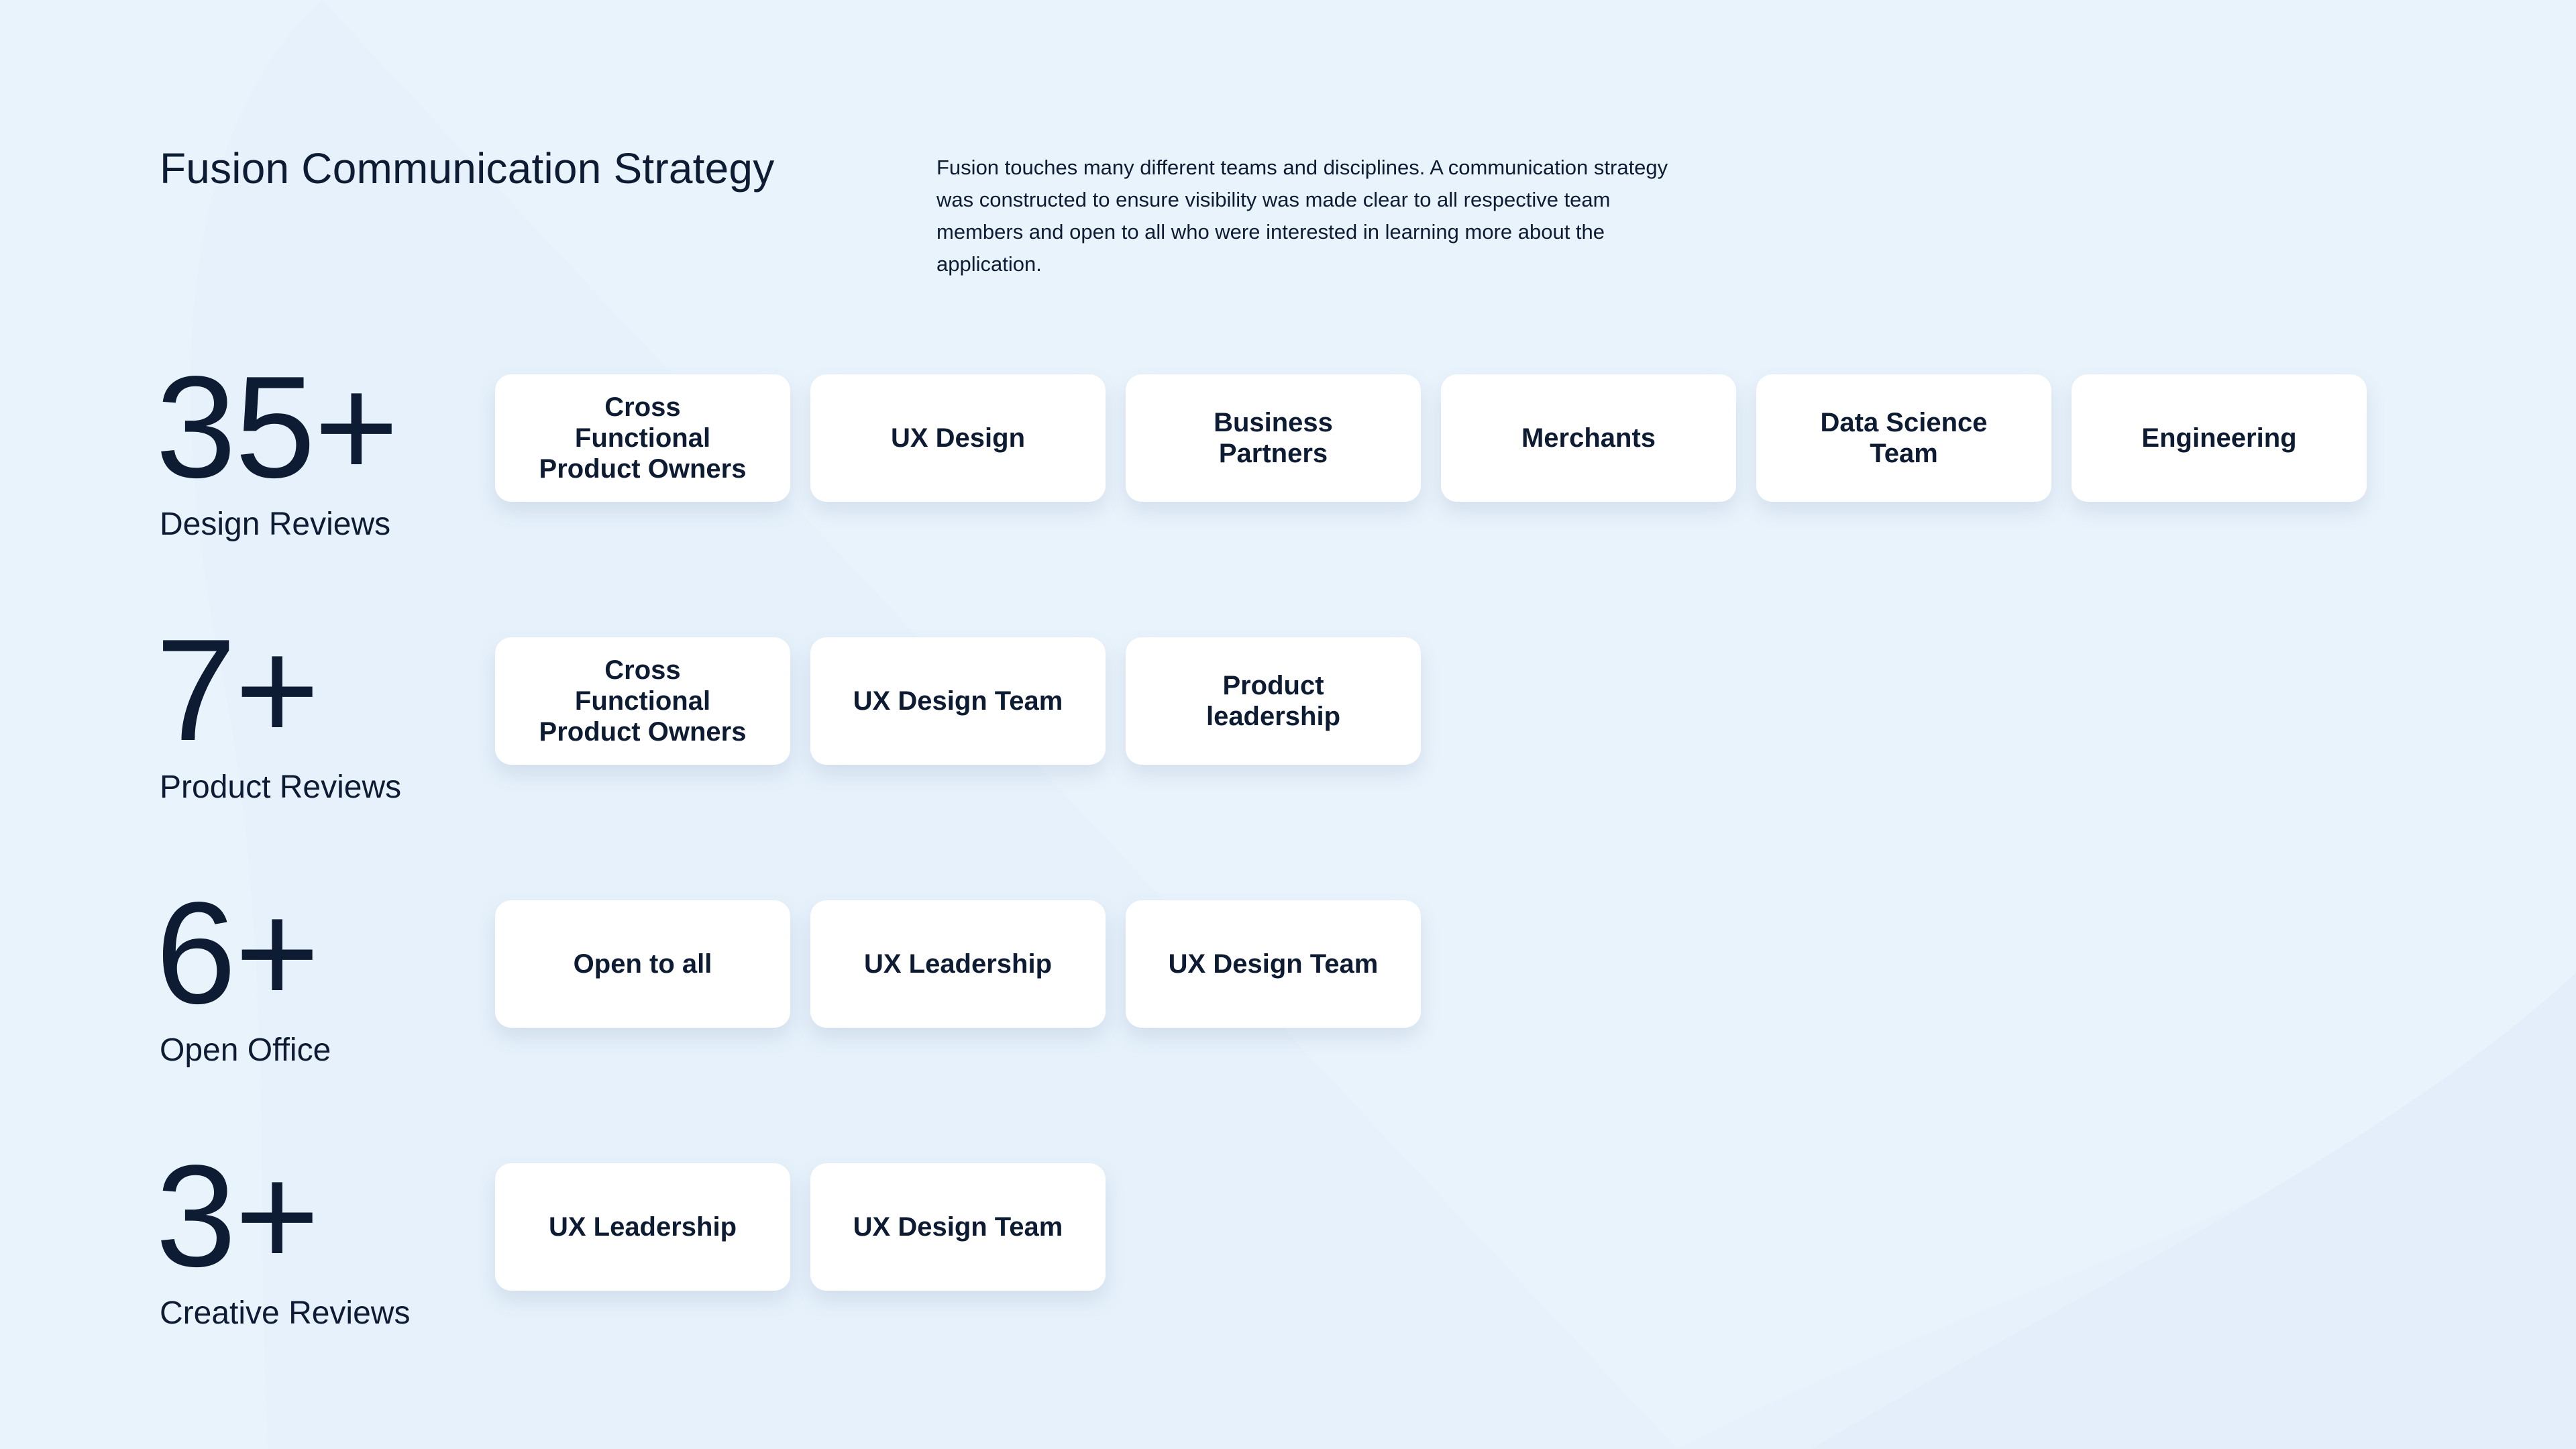 Image resolution: width=2576 pixels, height=1449 pixels. Describe the element at coordinates (237, 1215) in the screenshot. I see `stat-number: 3+` at that location.